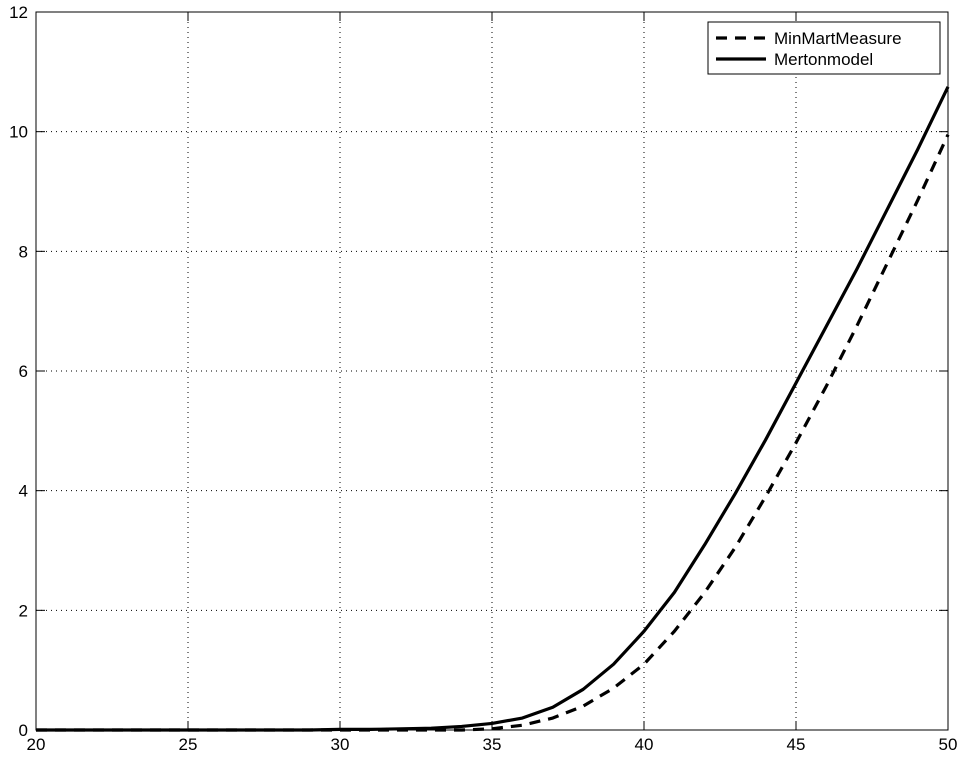  Describe the element at coordinates (823, 59) in the screenshot. I see `legend-label: Mertonmodel` at that location.